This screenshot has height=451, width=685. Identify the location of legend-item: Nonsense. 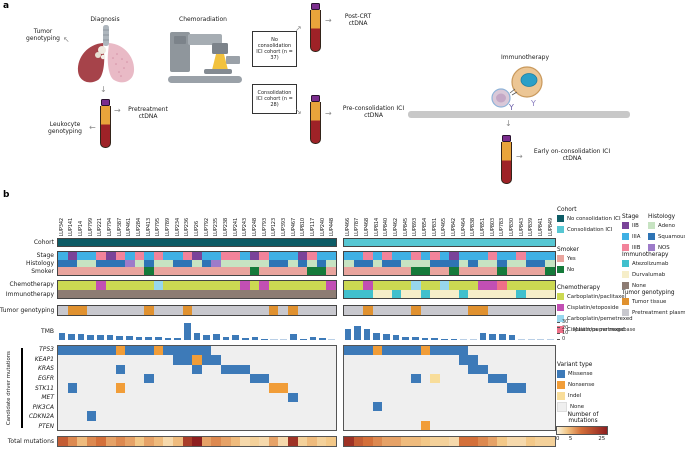
(575, 384).